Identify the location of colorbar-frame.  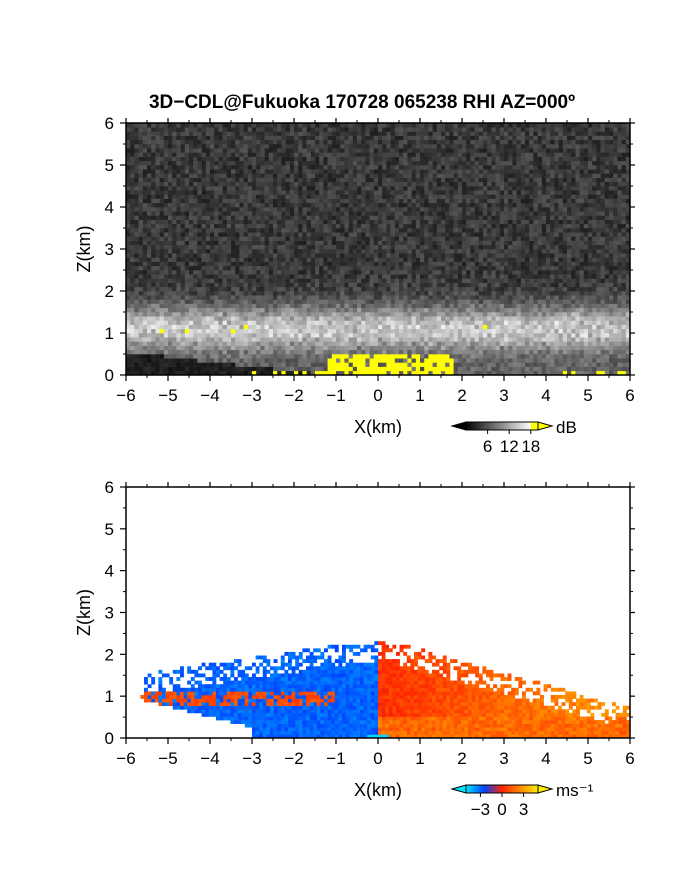
(502, 426).